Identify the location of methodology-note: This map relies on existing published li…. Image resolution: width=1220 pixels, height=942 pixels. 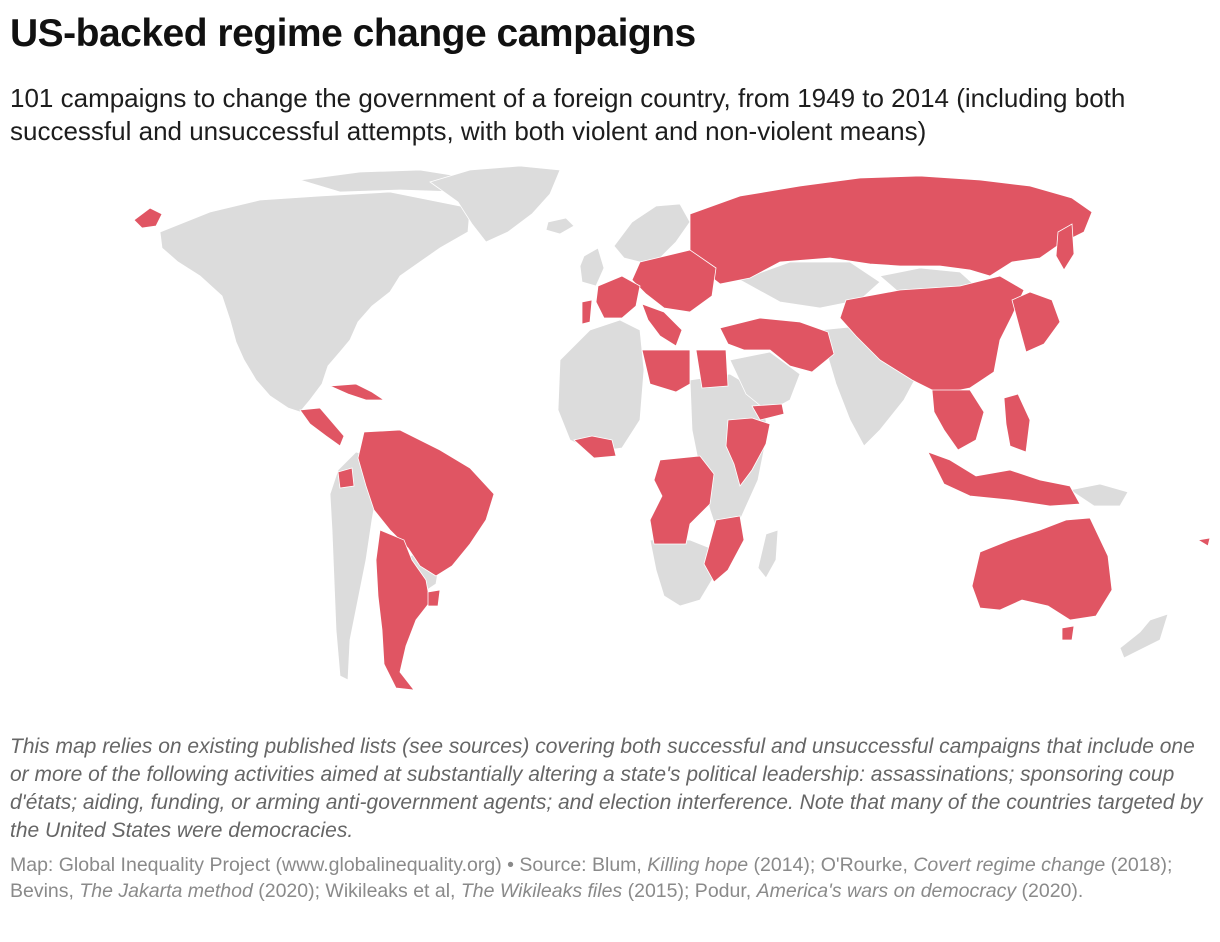
(606, 788).